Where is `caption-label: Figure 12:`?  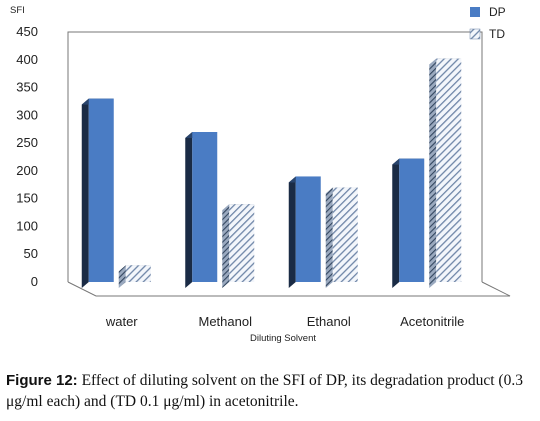 caption-label: Figure 12: is located at coordinates (42, 380).